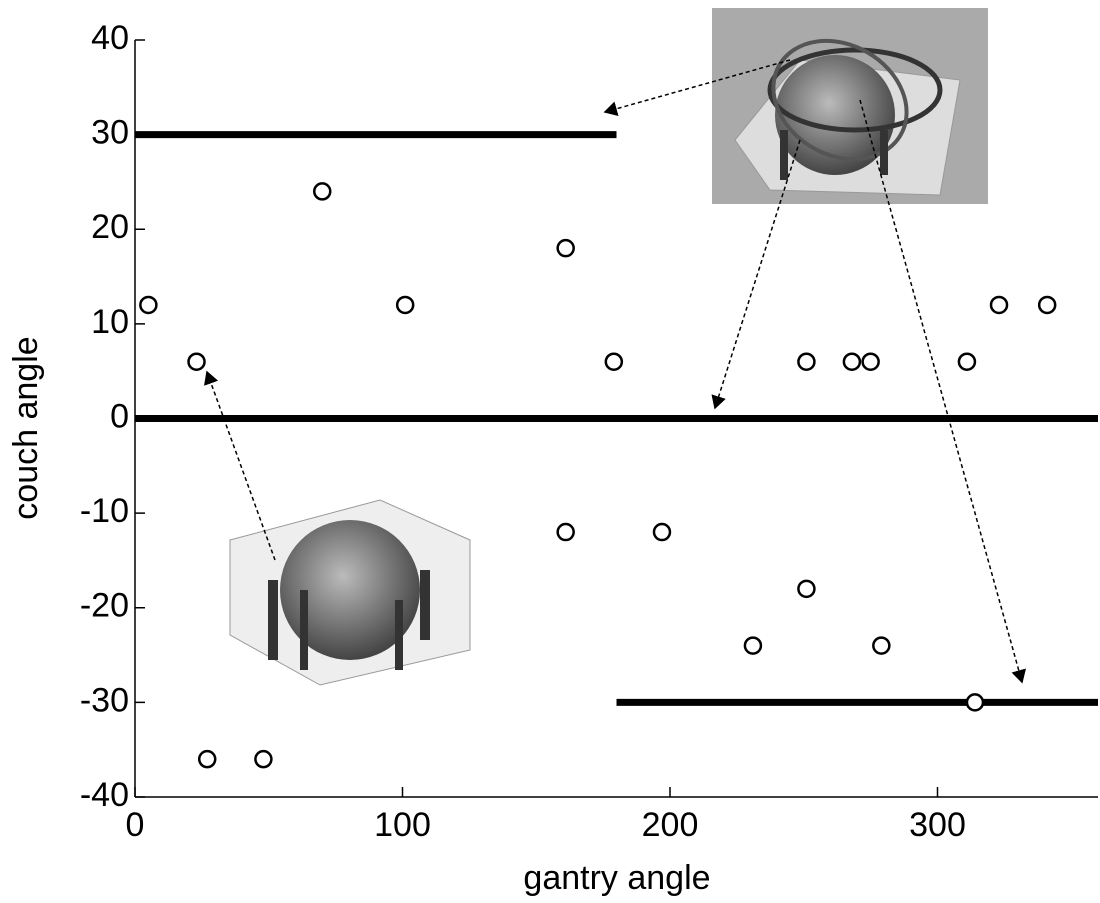  Describe the element at coordinates (104, 511) in the screenshot. I see `y-tick-label: -10` at that location.